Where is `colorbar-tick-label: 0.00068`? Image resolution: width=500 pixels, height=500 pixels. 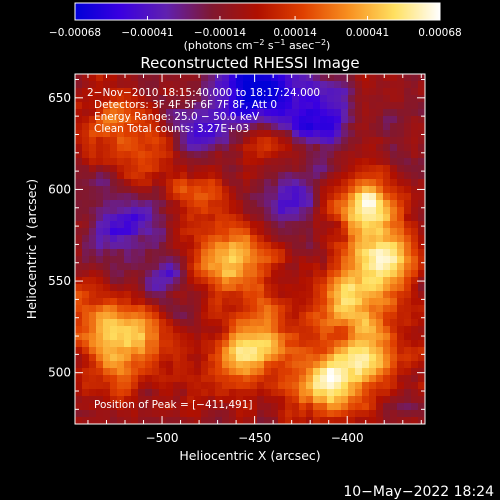 colorbar-tick-label: 0.00068 is located at coordinates (439, 33).